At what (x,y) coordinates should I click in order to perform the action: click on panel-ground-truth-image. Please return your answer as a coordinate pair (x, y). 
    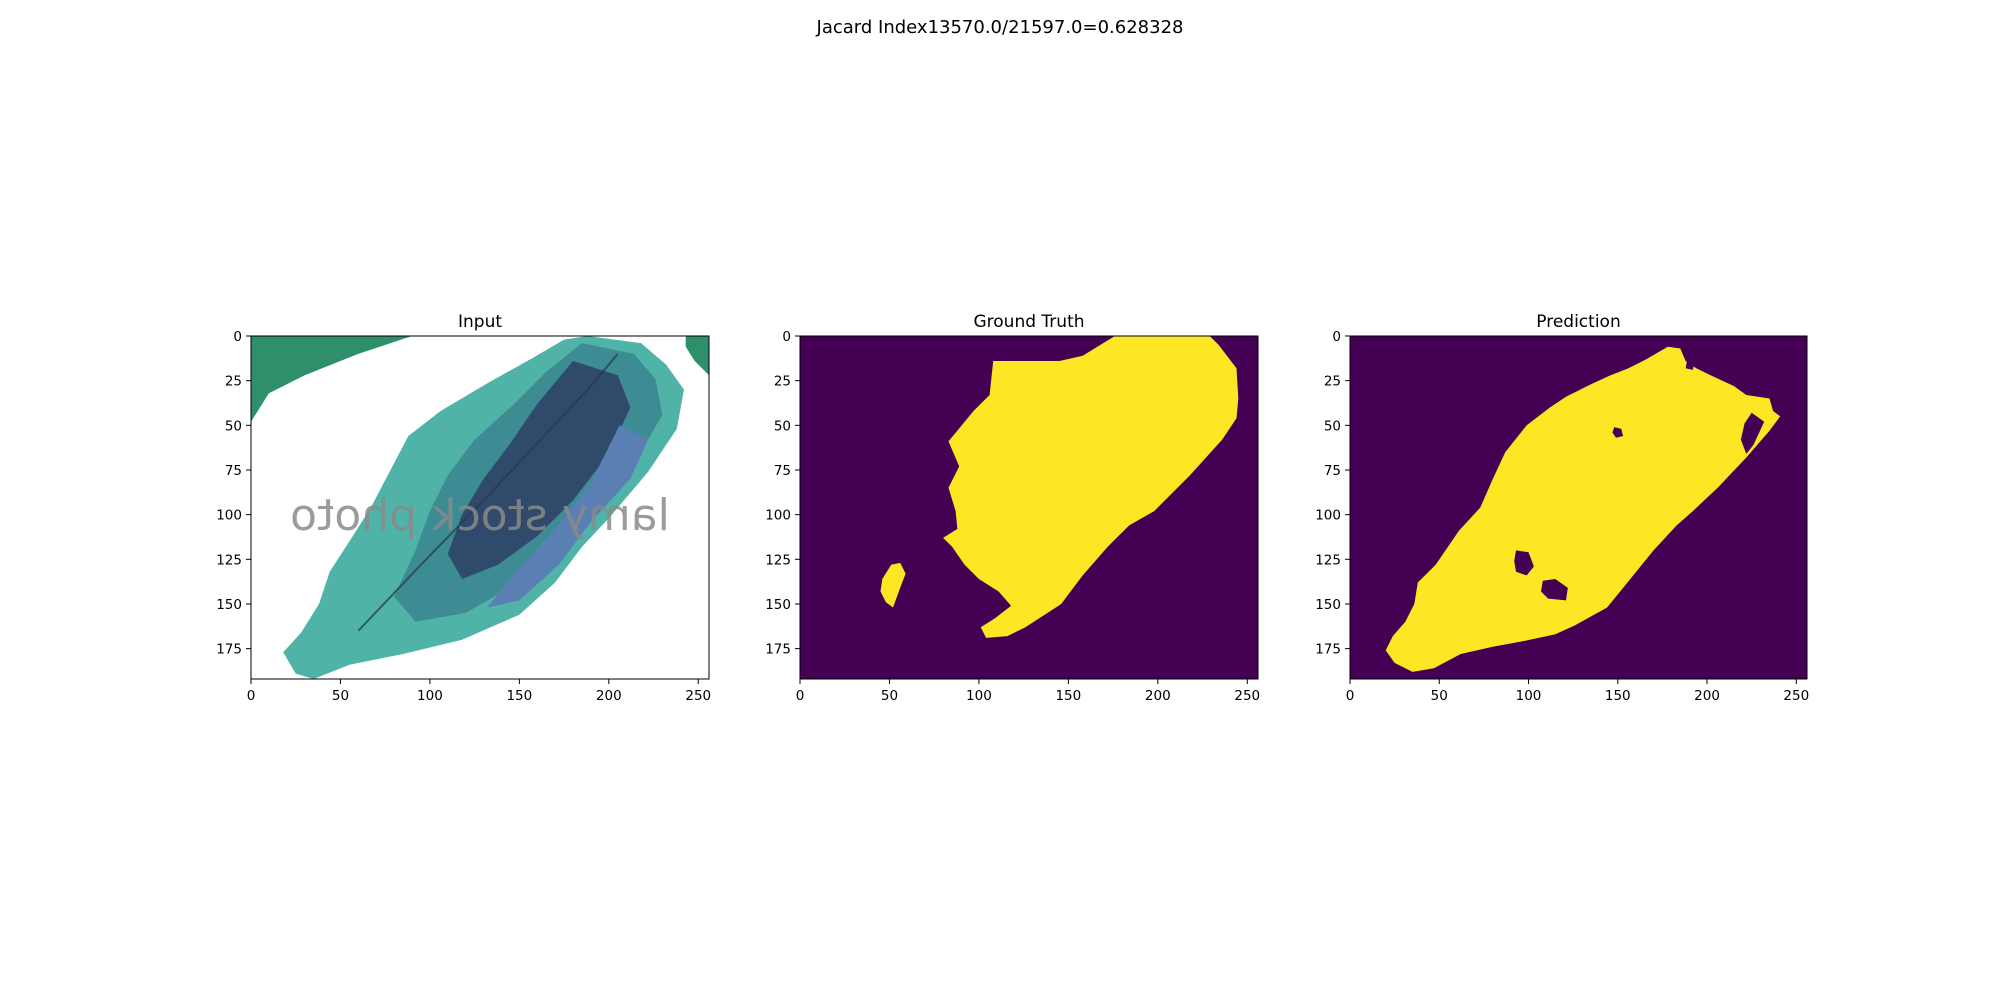
    Looking at the image, I should click on (1029, 507).